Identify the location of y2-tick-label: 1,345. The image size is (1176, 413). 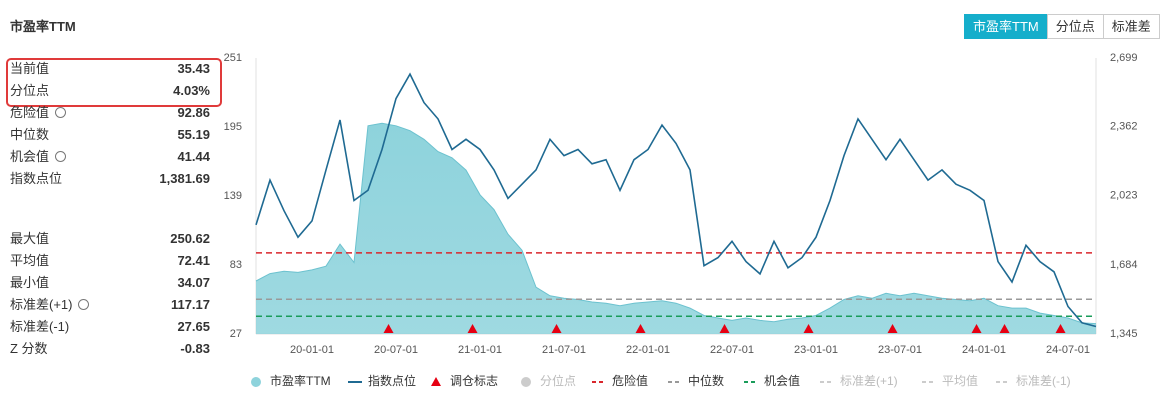
(1124, 334).